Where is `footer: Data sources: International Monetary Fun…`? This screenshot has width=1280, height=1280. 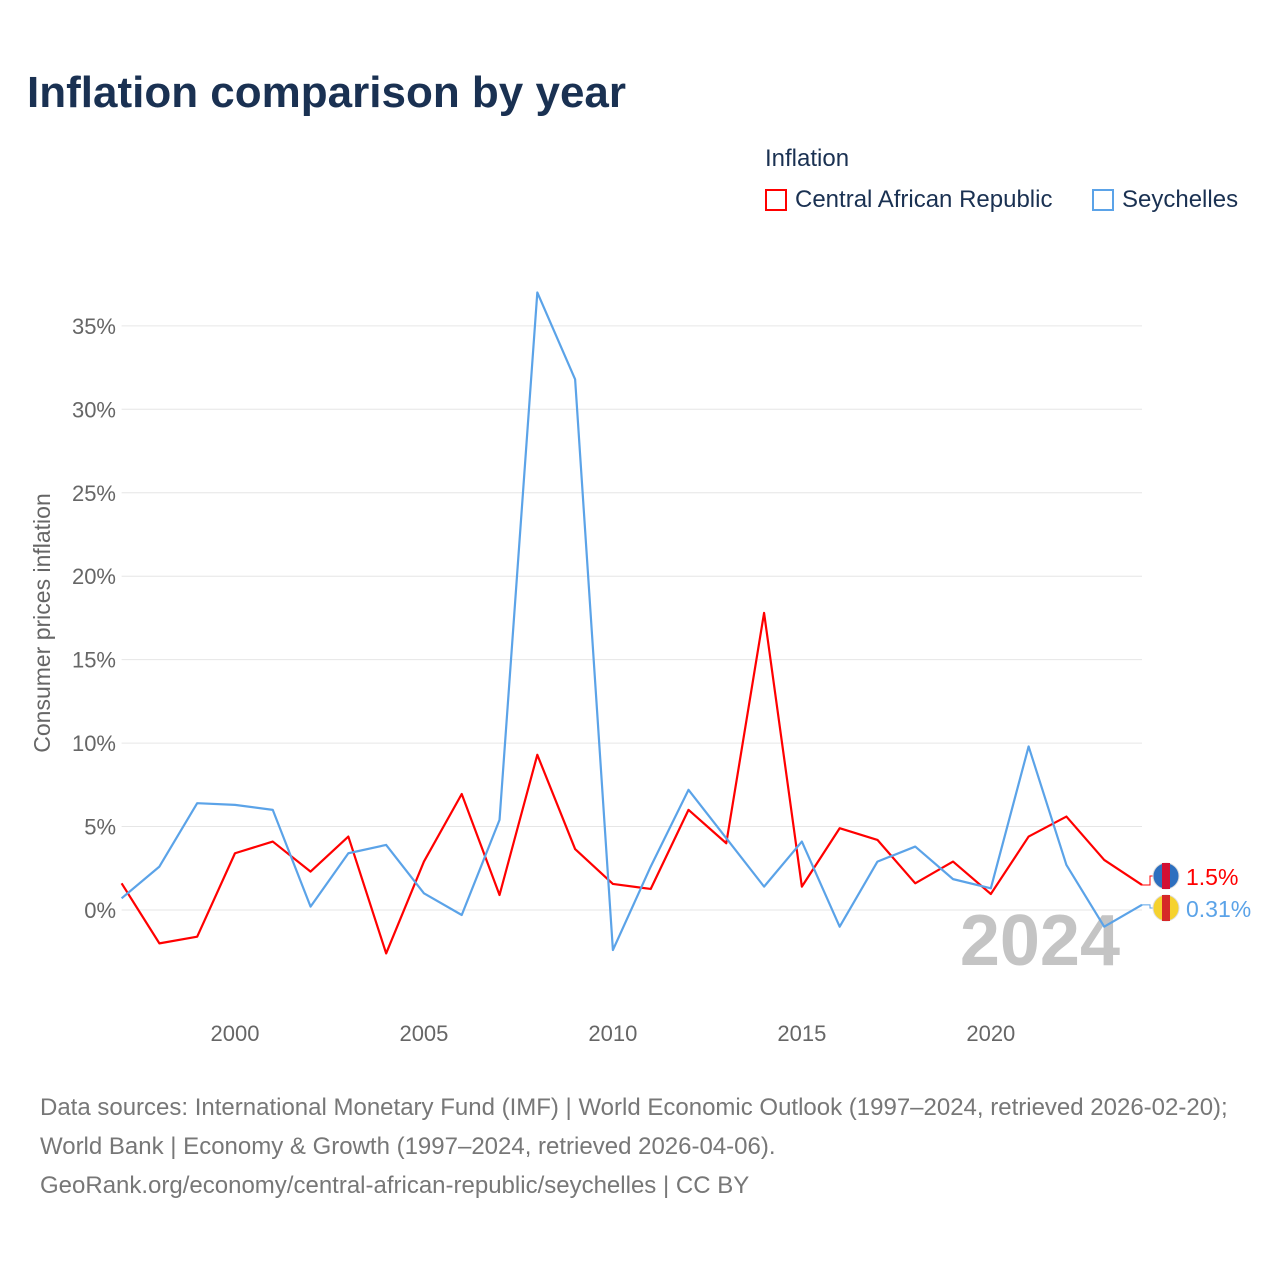 footer: Data sources: International Monetary Fun… is located at coordinates (645, 1146).